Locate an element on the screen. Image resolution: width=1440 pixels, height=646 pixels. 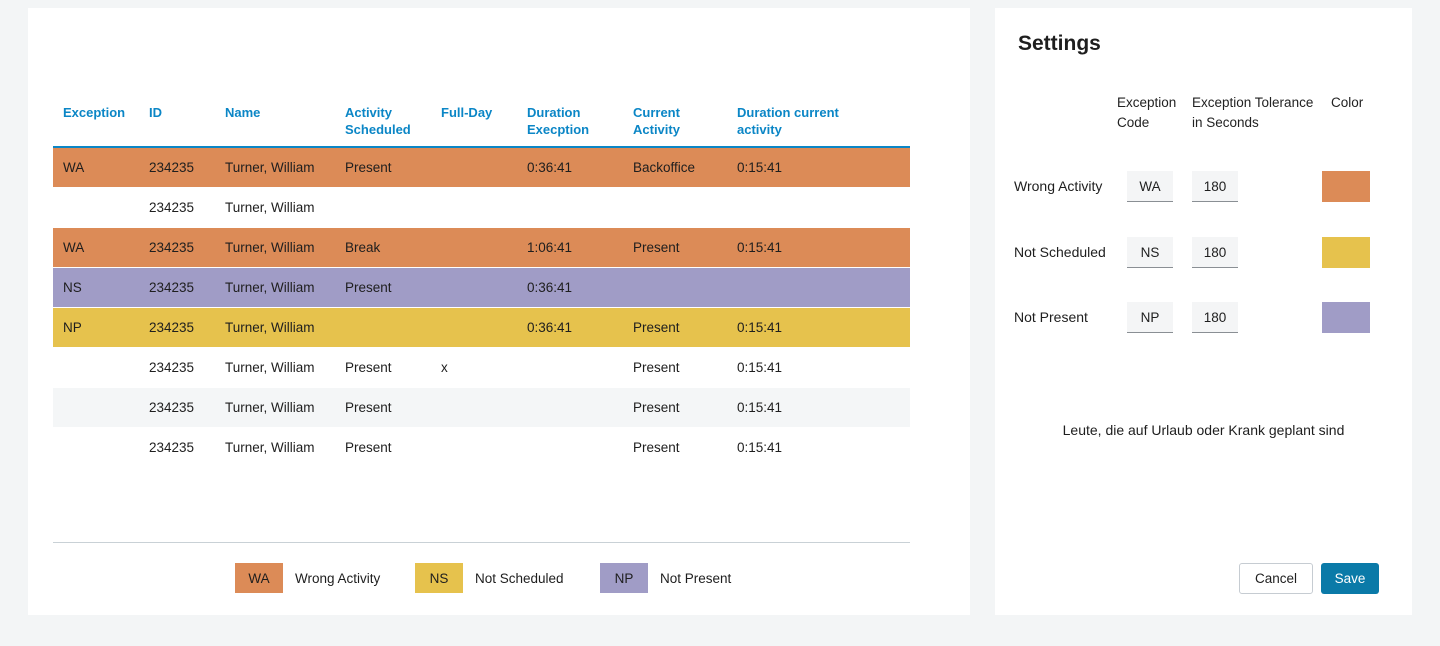
cell-exception: NS is located at coordinates (72, 287).